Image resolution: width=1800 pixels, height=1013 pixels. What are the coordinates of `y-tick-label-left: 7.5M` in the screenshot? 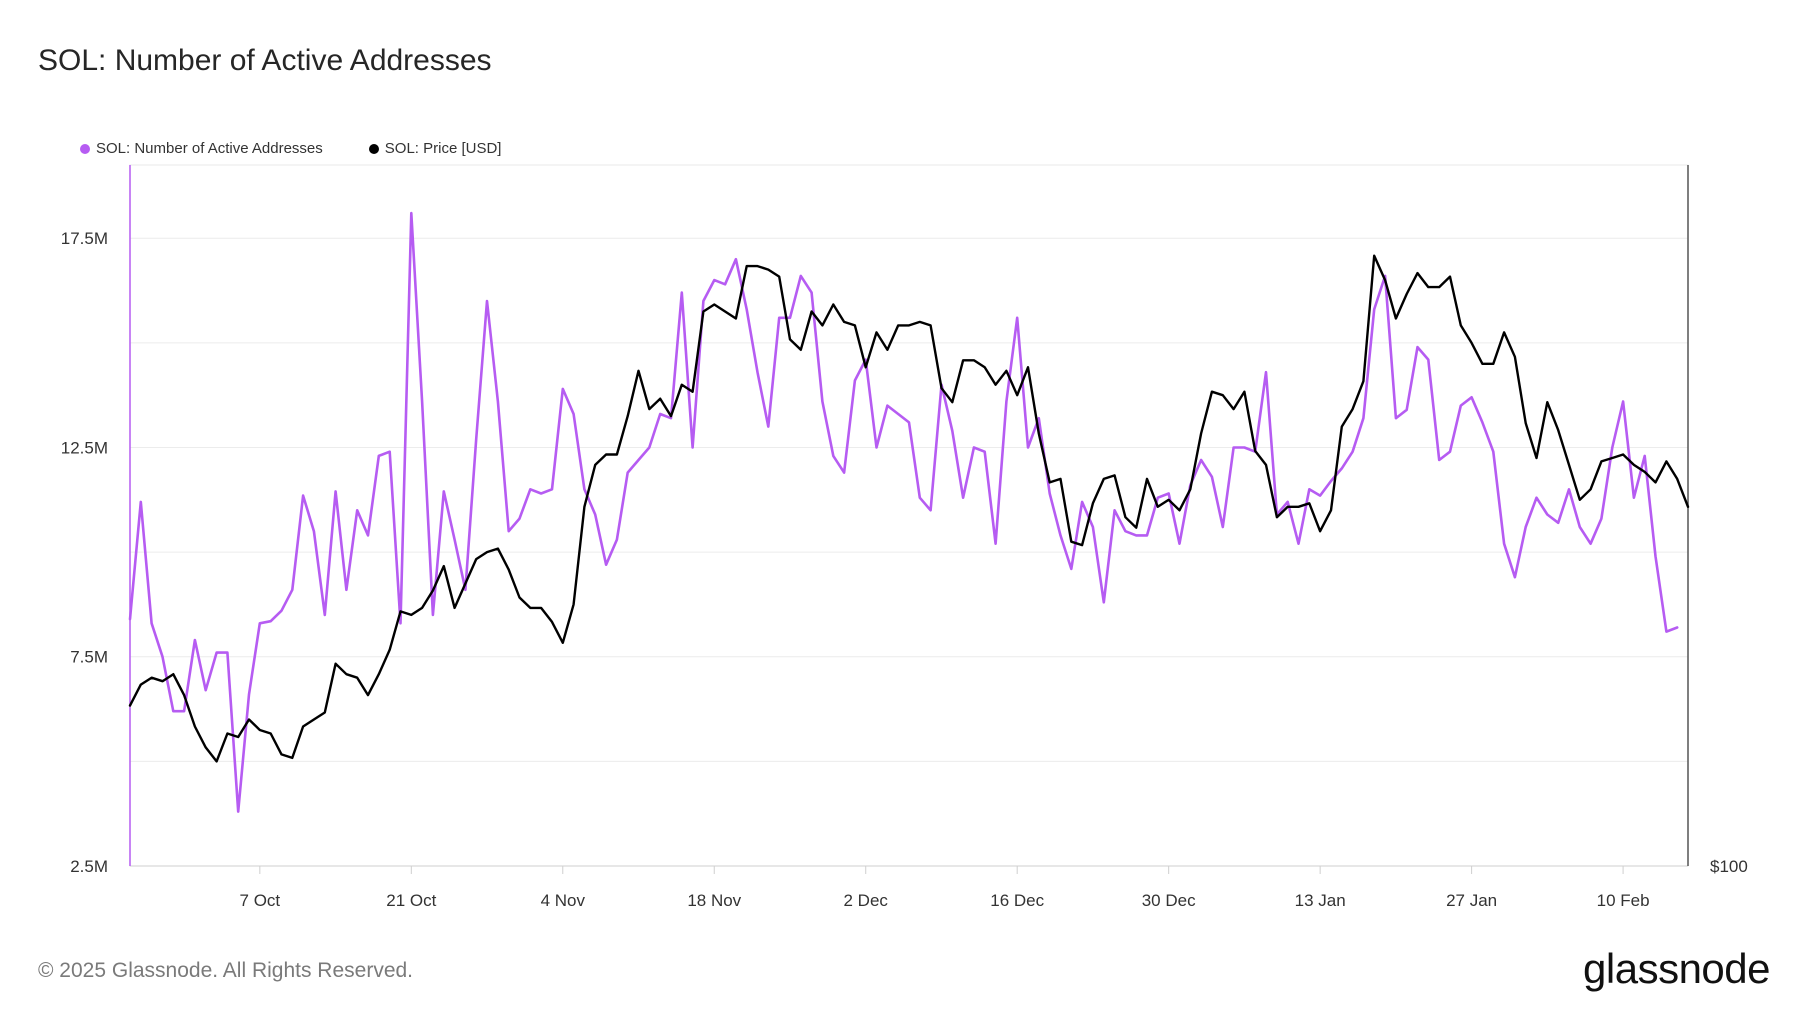 It's located at (89, 657).